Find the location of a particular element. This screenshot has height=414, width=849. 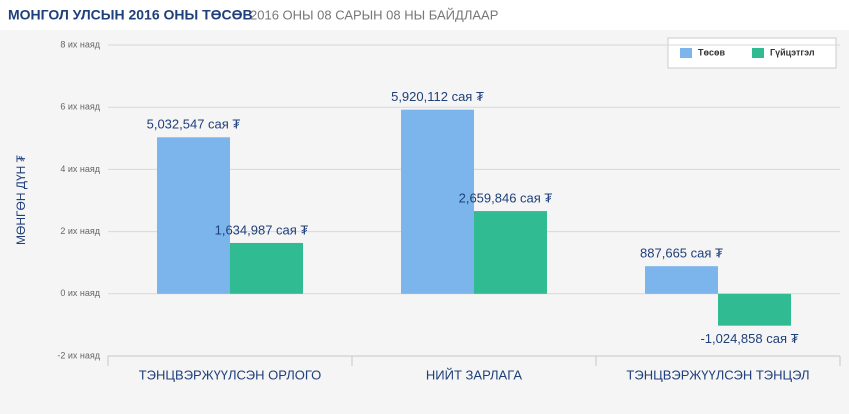

data-label: 5,032,547 сая ₮ is located at coordinates (194, 124).